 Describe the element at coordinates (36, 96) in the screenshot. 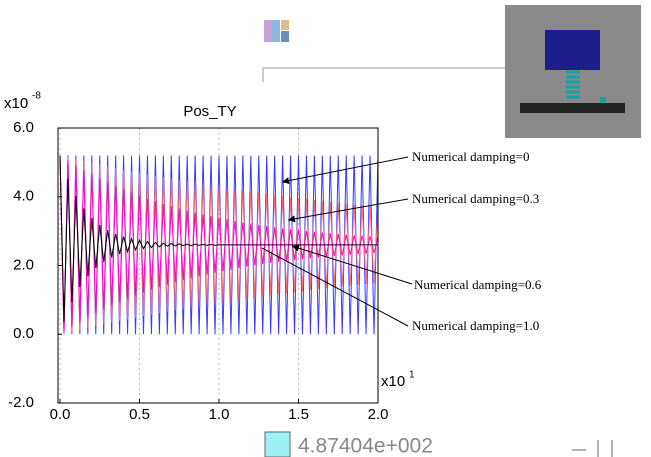

I see `y-scale-exponent: -8` at that location.